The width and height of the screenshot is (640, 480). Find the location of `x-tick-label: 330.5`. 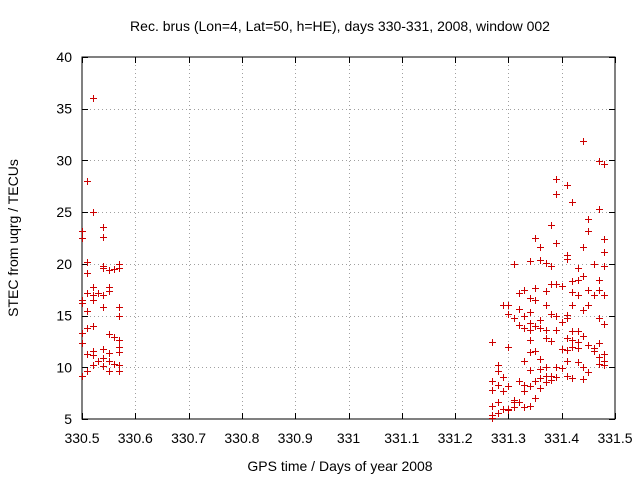

x-tick-label: 330.5 is located at coordinates (81, 438).